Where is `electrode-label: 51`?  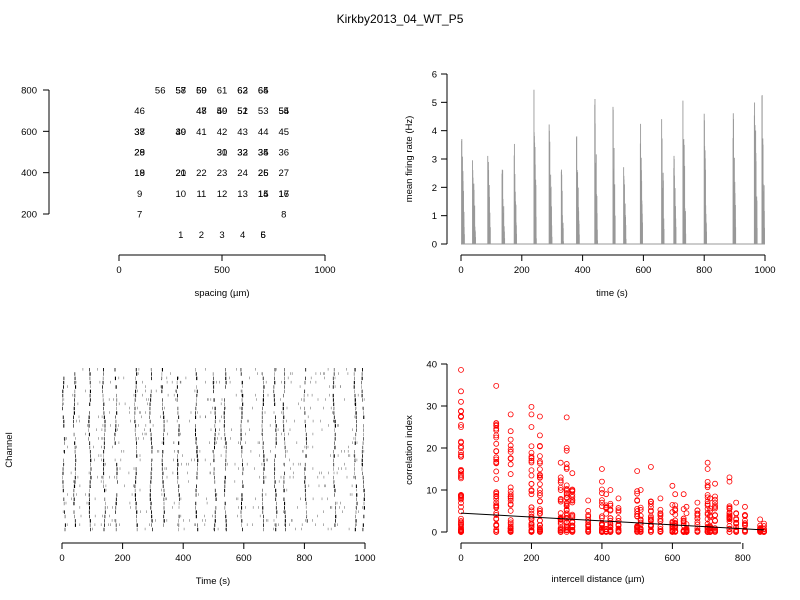 electrode-label: 51 is located at coordinates (242, 111).